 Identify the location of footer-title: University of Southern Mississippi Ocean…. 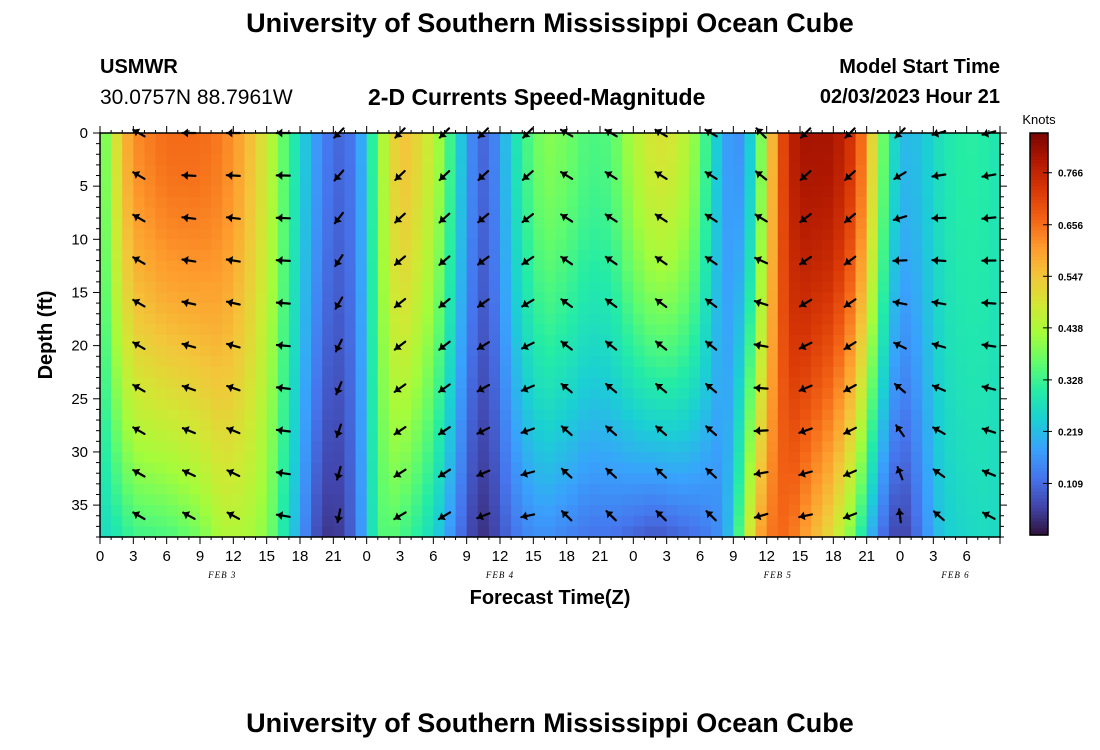
(550, 723).